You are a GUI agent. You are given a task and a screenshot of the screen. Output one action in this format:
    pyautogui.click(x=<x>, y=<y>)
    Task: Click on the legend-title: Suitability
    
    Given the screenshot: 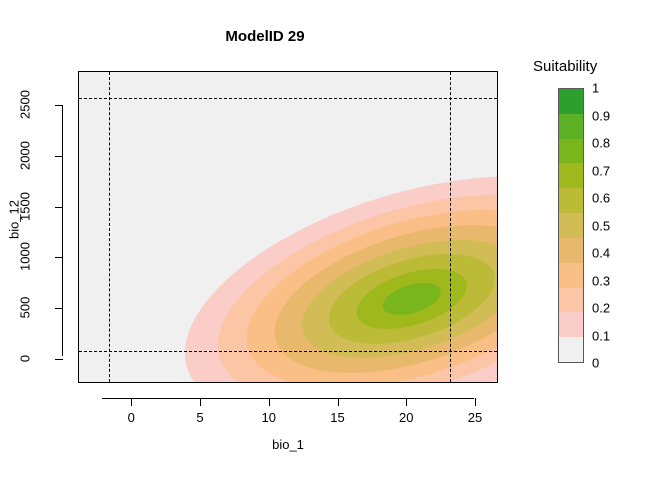 What is the action you would take?
    pyautogui.click(x=565, y=66)
    